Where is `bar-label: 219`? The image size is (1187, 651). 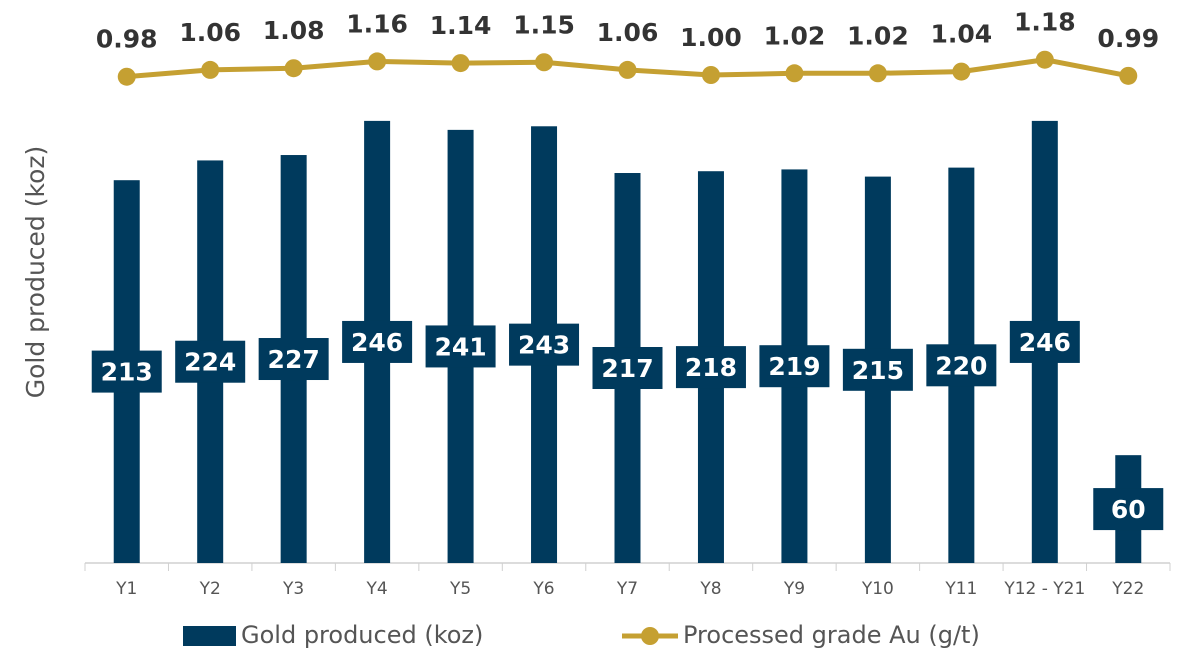
bar-label: 219 is located at coordinates (794, 366).